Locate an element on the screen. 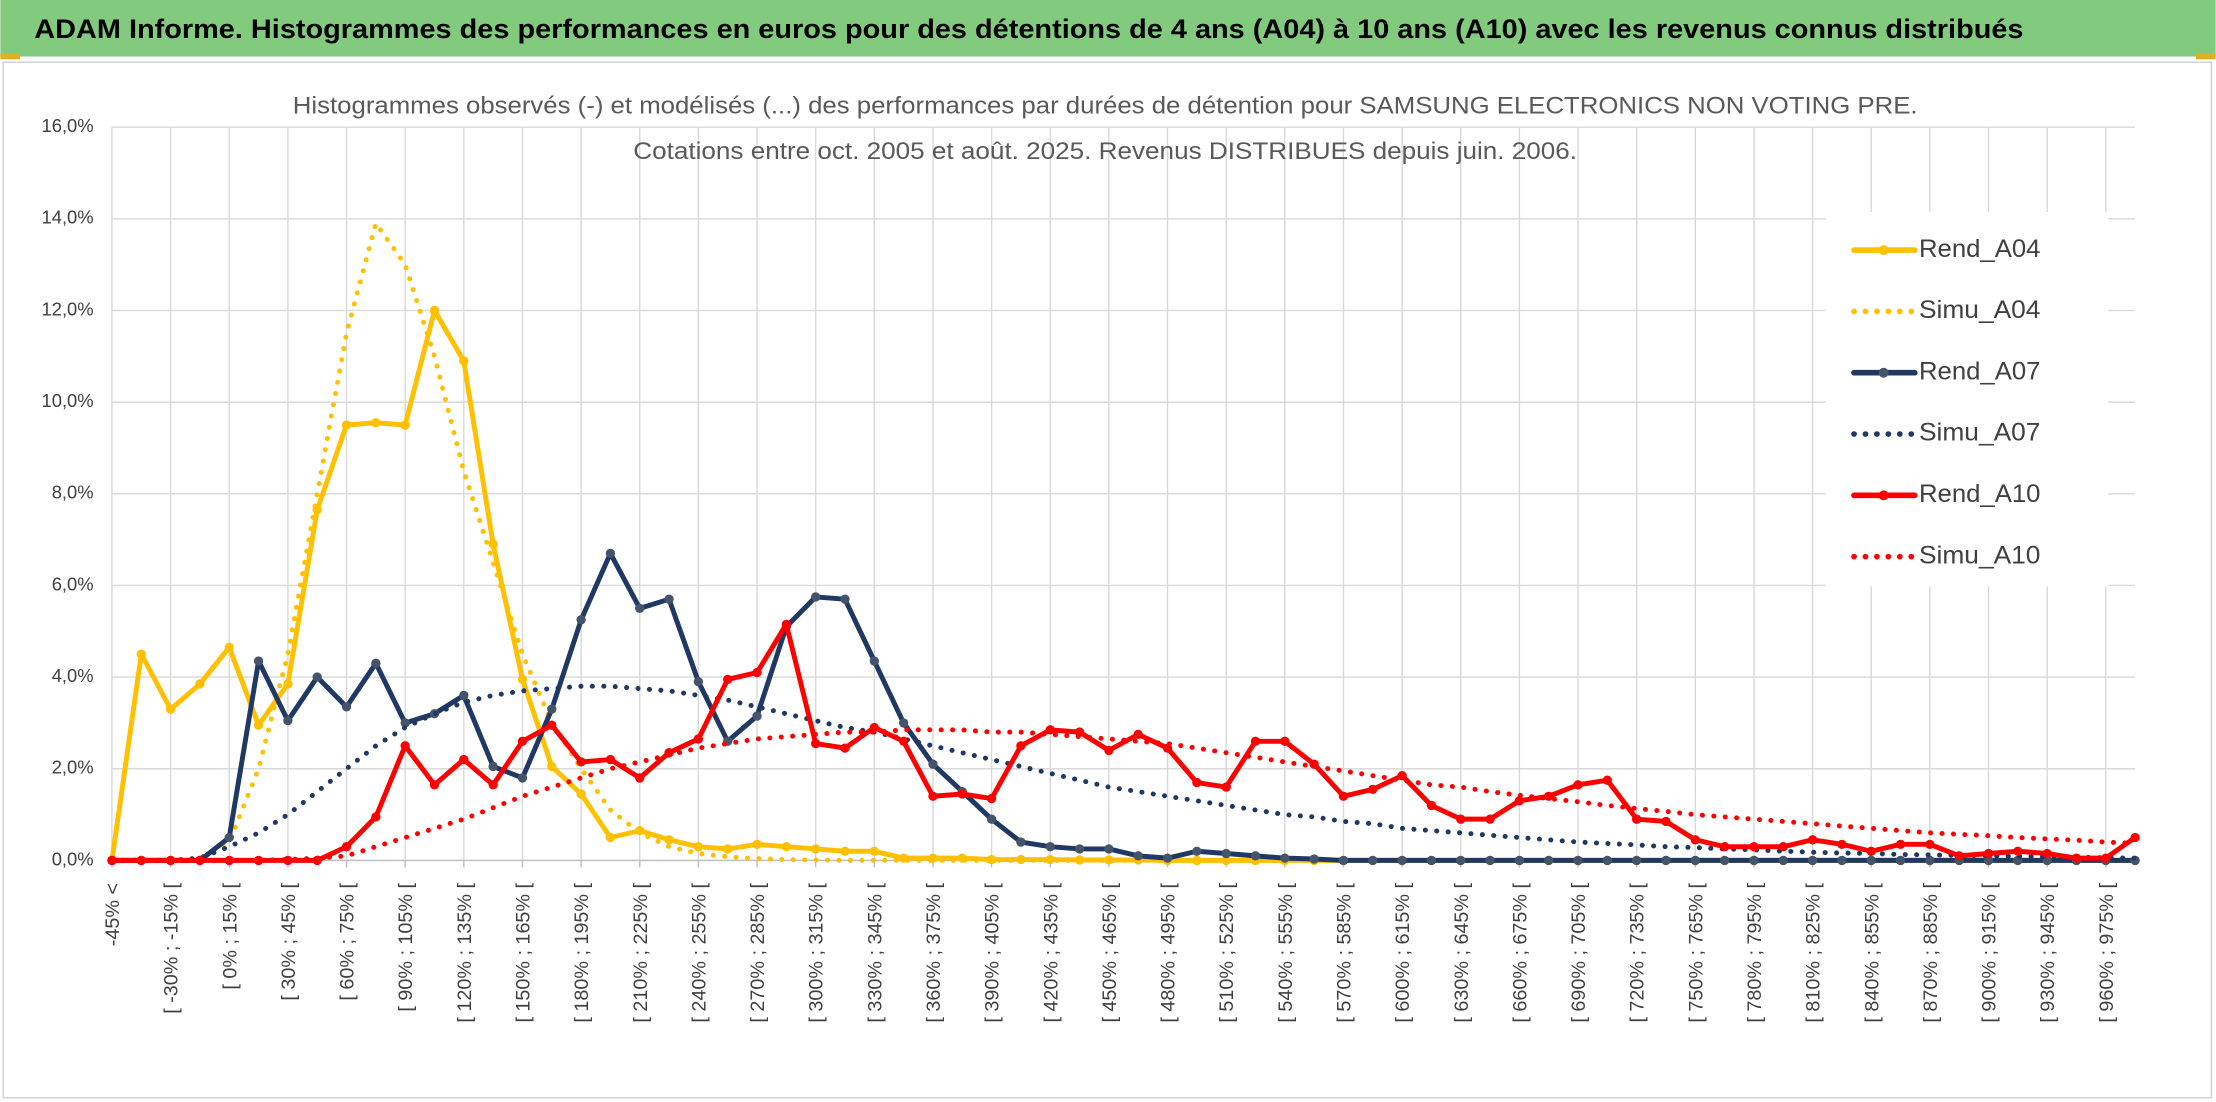 This screenshot has height=1102, width=2216. y-tick-label: 8,0% is located at coordinates (73, 492).